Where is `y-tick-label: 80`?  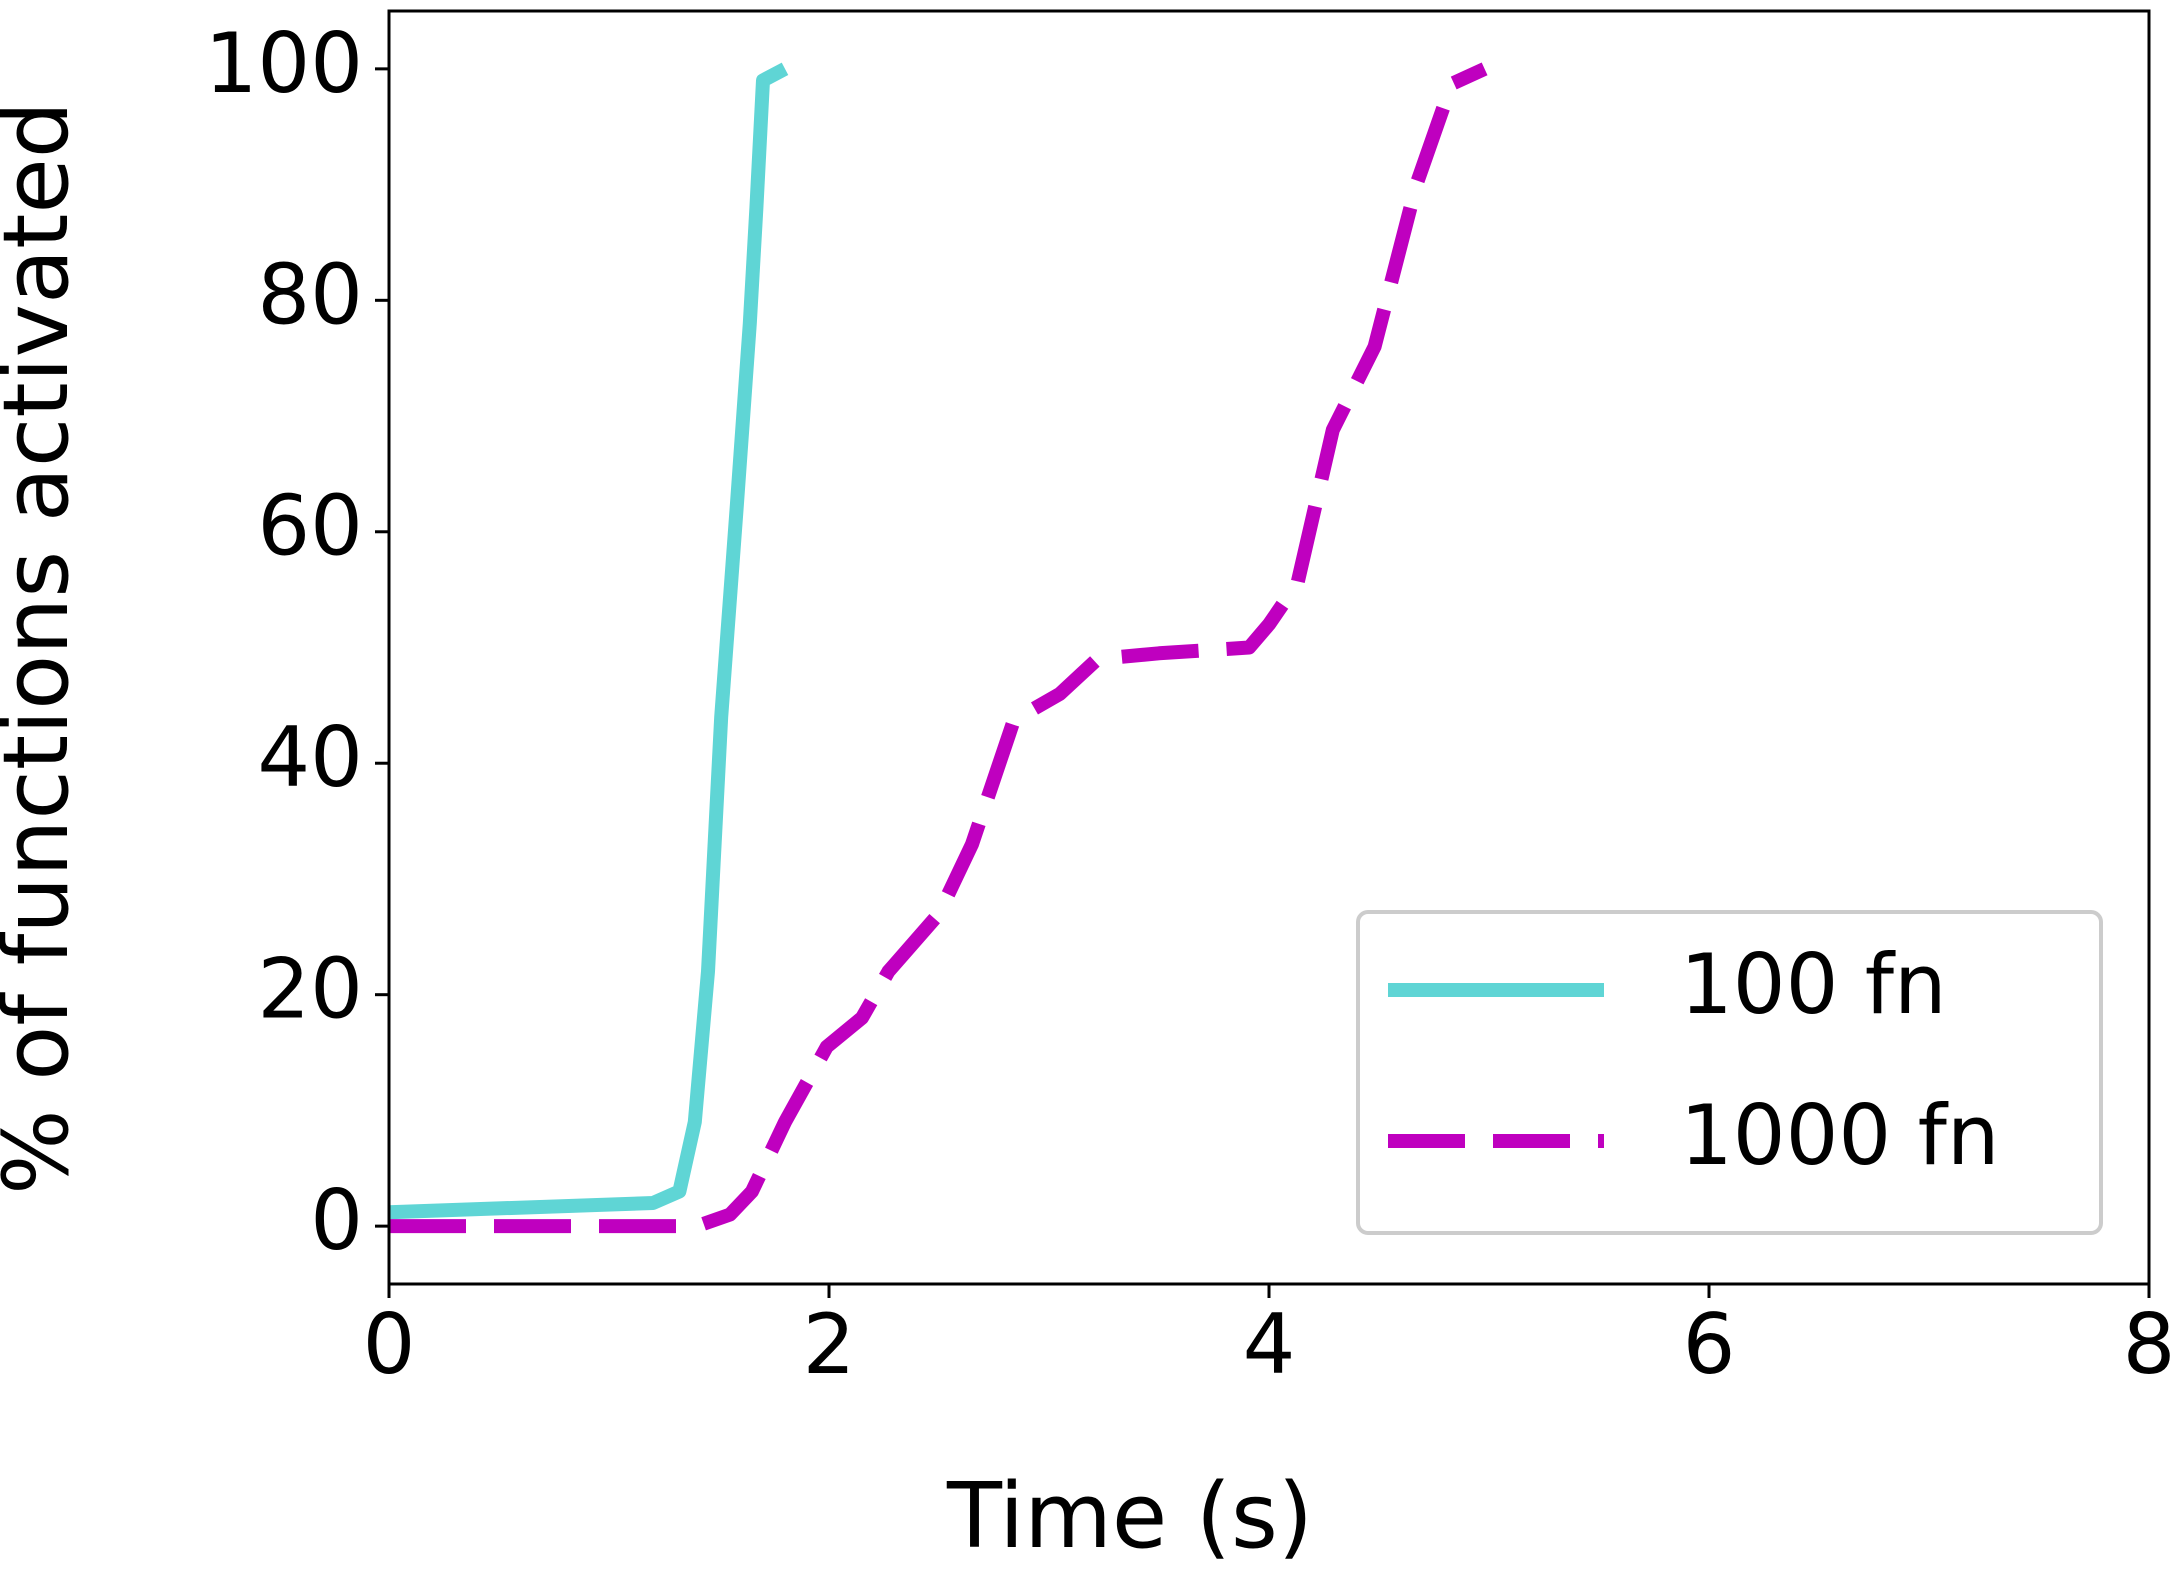
y-tick-label: 80 is located at coordinates (310, 294).